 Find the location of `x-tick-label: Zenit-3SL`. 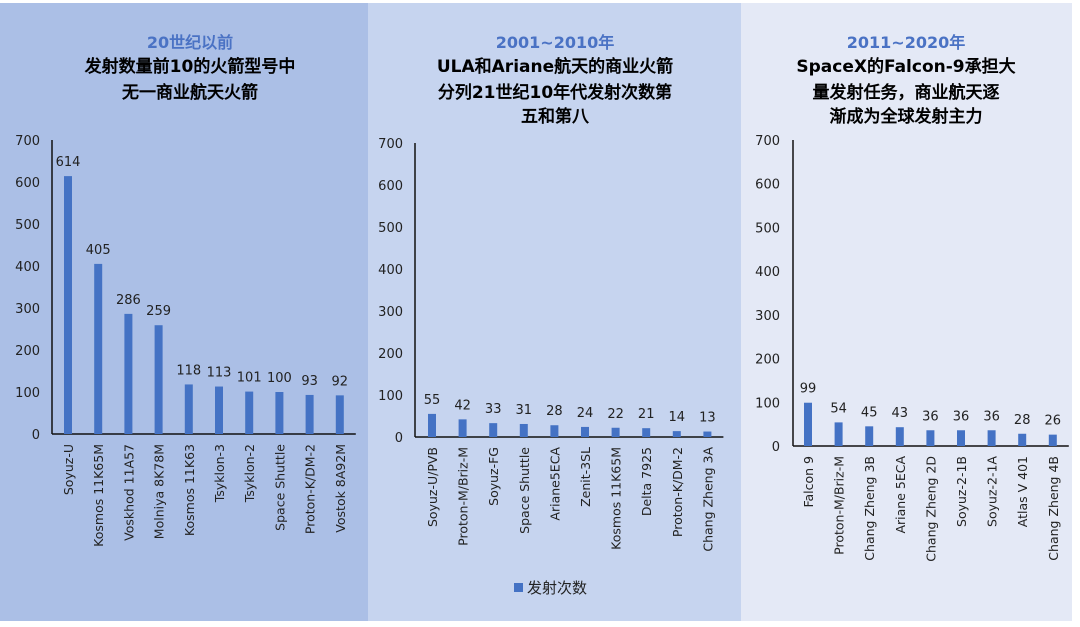

x-tick-label: Zenit-3SL is located at coordinates (585, 477).